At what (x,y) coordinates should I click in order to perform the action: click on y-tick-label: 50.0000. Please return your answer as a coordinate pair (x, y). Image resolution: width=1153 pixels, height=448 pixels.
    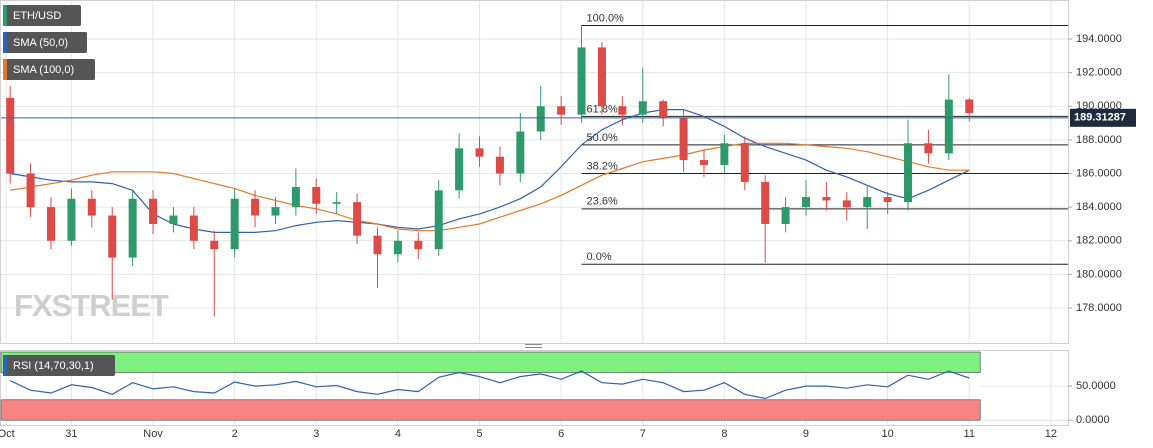
    Looking at the image, I should click on (1096, 386).